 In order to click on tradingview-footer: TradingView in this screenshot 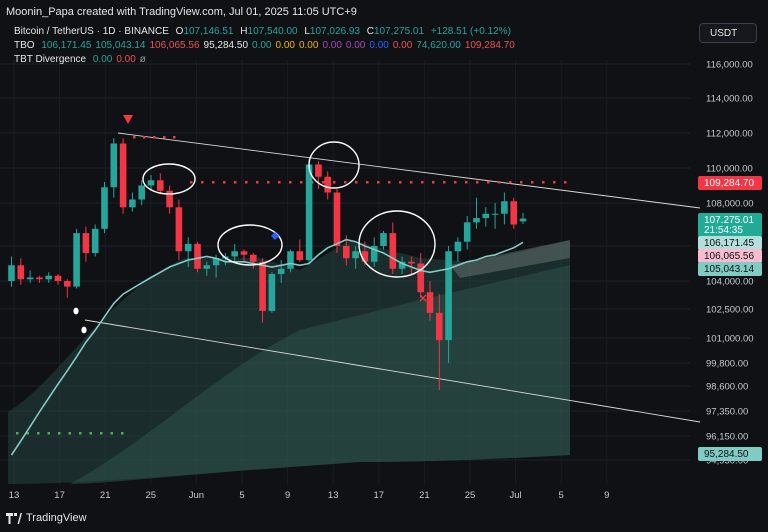, I will do `click(46, 518)`.